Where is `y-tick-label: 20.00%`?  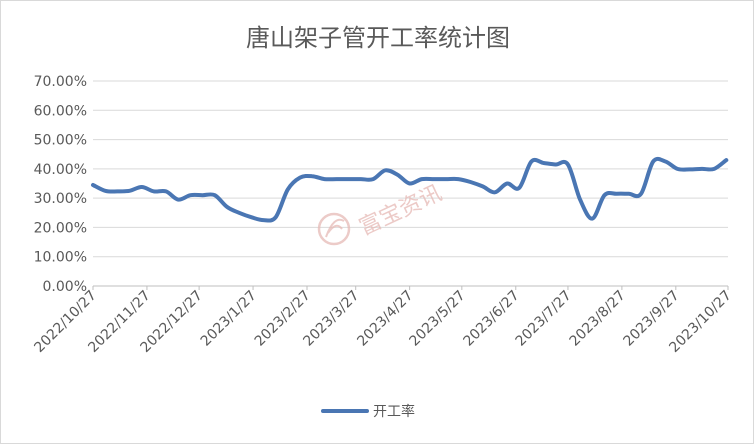
y-tick-label: 20.00% is located at coordinates (60, 228).